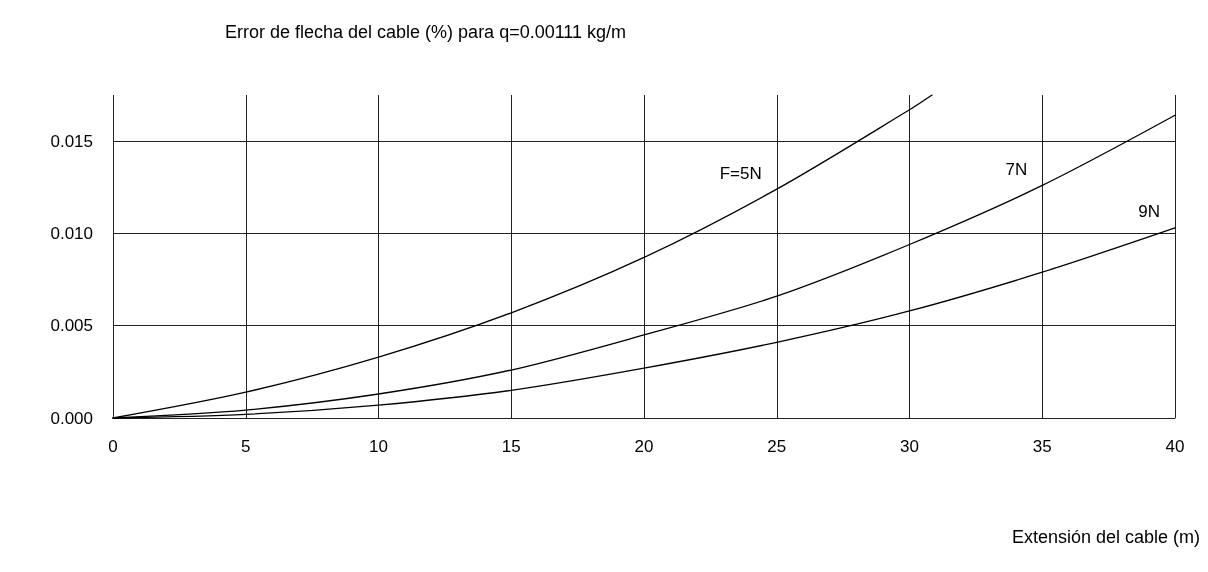 The width and height of the screenshot is (1208, 572). I want to click on x-tick-label: 10, so click(378, 446).